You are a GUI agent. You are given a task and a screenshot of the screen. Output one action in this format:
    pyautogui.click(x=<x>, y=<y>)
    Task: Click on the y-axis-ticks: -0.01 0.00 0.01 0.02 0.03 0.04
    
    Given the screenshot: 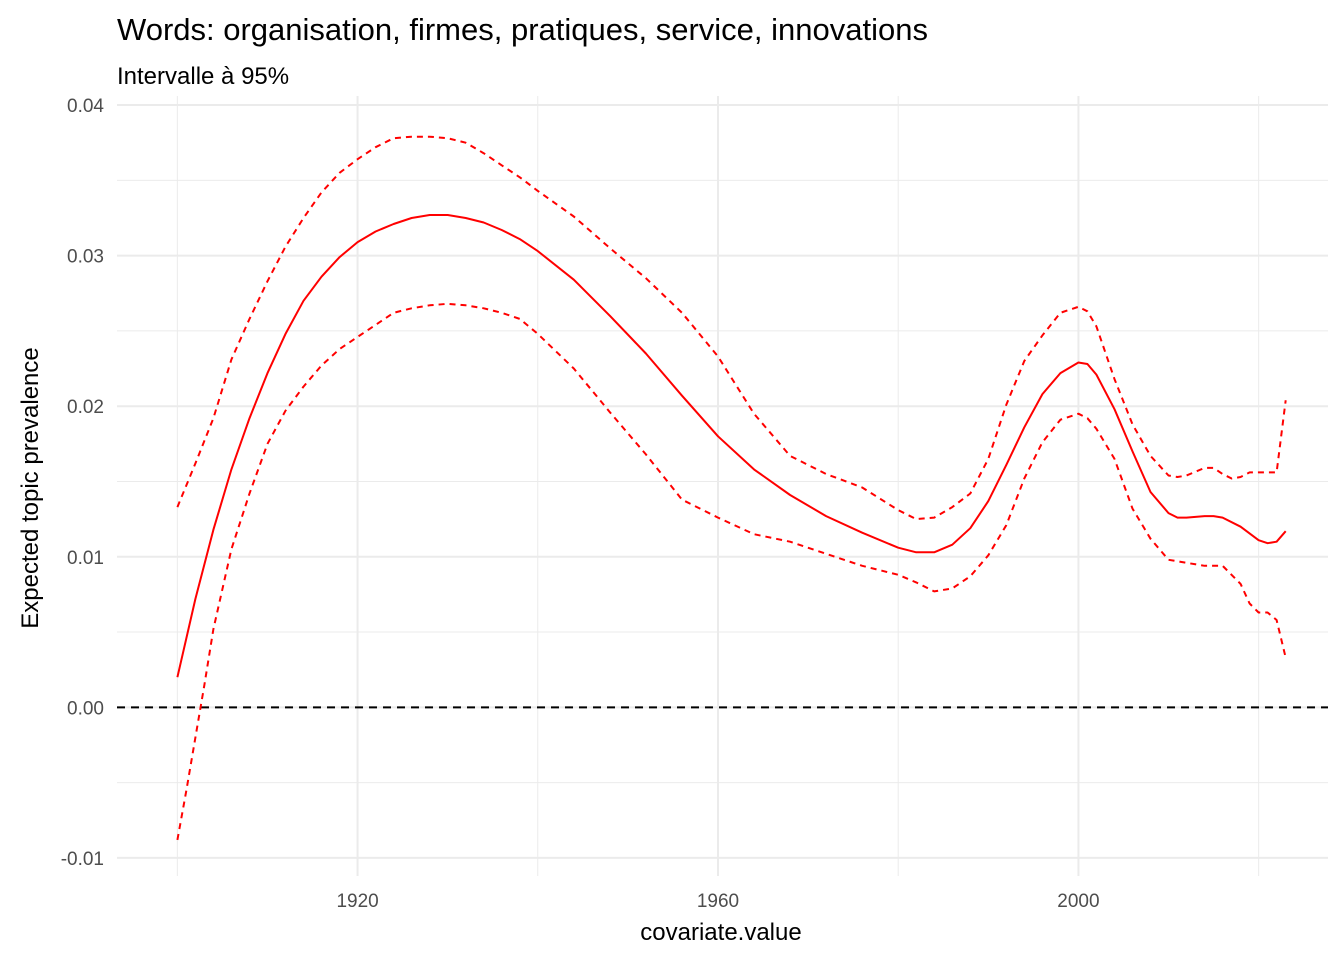 What is the action you would take?
    pyautogui.click(x=83, y=483)
    